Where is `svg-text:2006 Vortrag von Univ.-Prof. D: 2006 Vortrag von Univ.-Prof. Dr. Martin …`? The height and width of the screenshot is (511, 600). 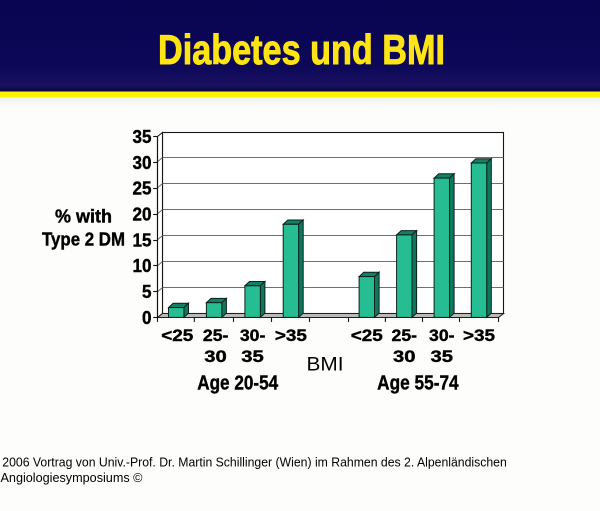 svg-text:2006 Vortrag von Univ.-Prof. D: 2006 Vortrag von Univ.-Prof. Dr. Martin … is located at coordinates (254, 462).